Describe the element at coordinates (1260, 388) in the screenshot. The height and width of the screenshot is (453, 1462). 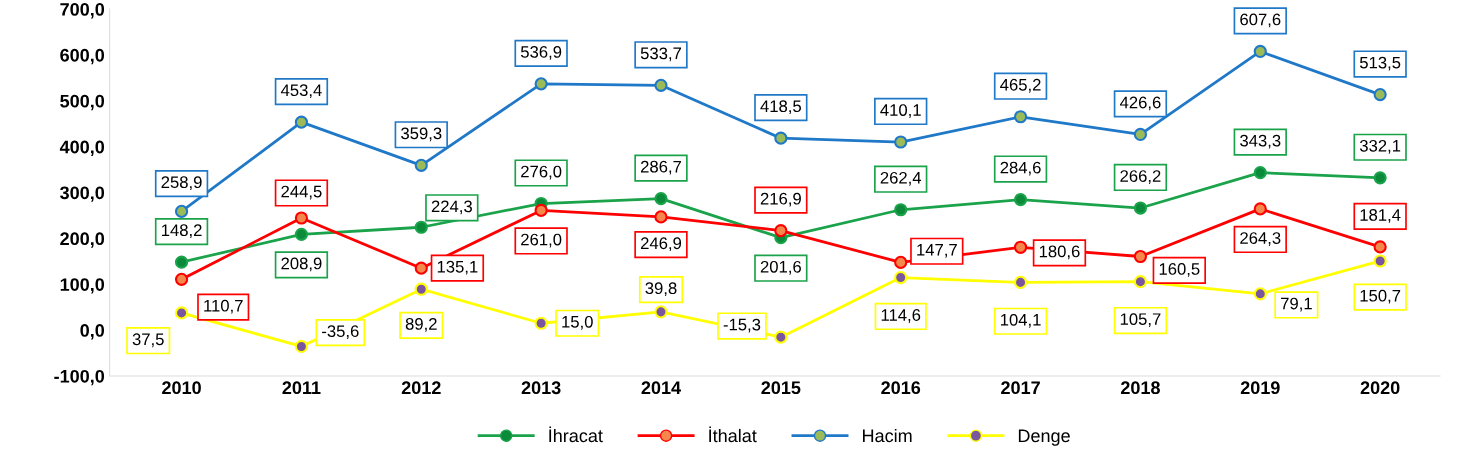
I see `x-tick-label: 2019` at that location.